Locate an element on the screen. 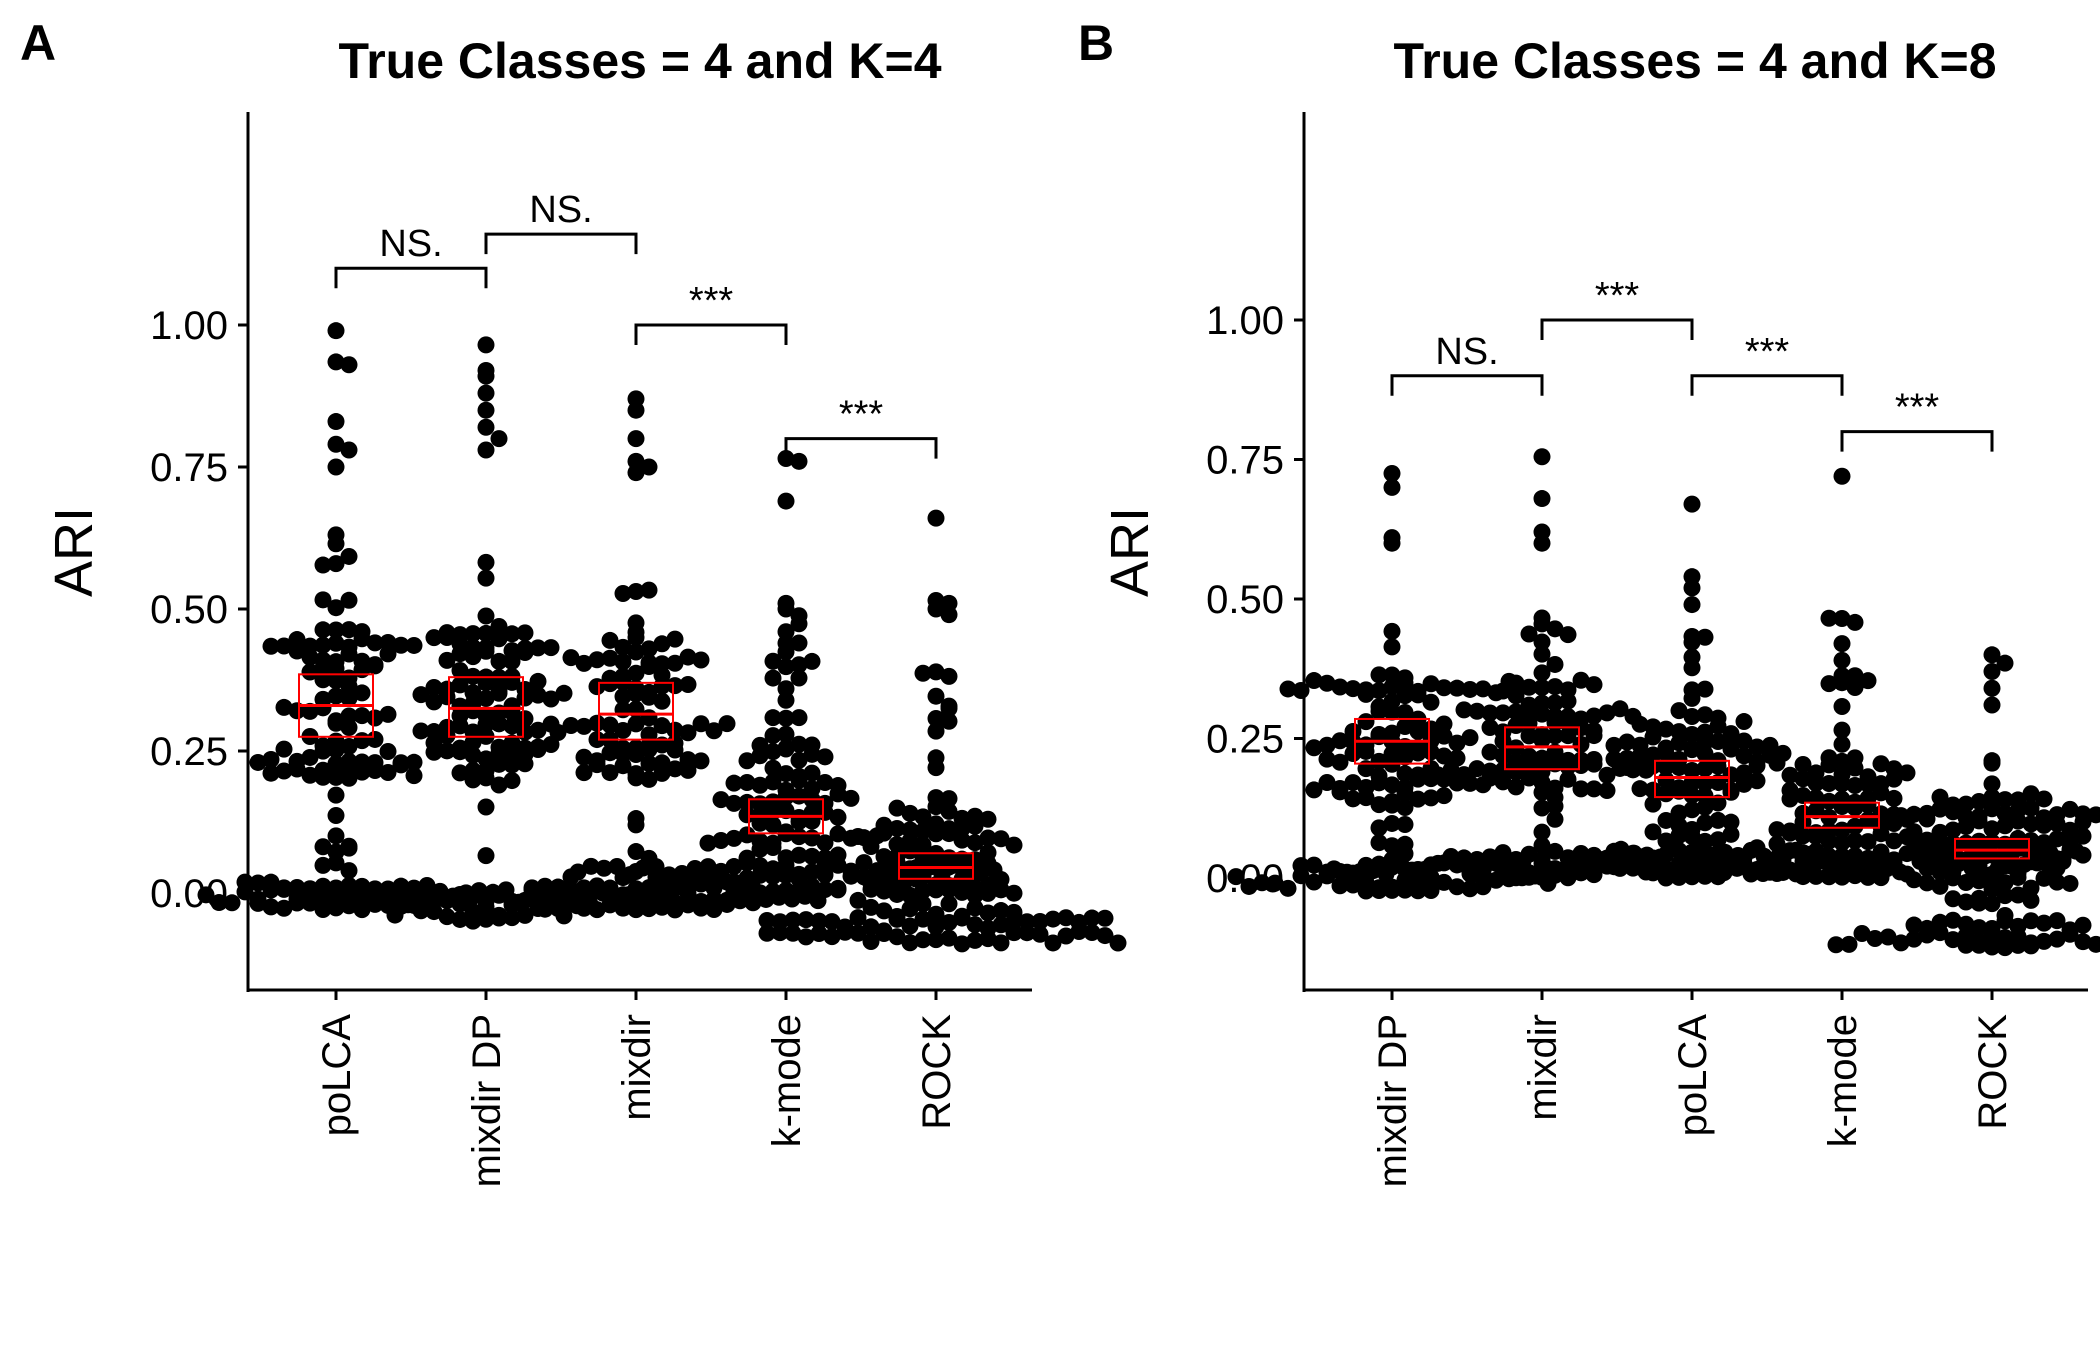 This screenshot has height=1350, width=2100. comparison-bracket is located at coordinates (1467, 385).